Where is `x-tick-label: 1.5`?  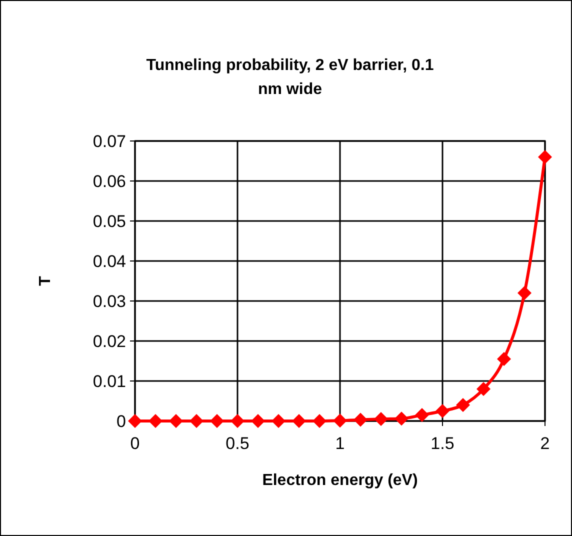 x-tick-label: 1.5 is located at coordinates (442, 443).